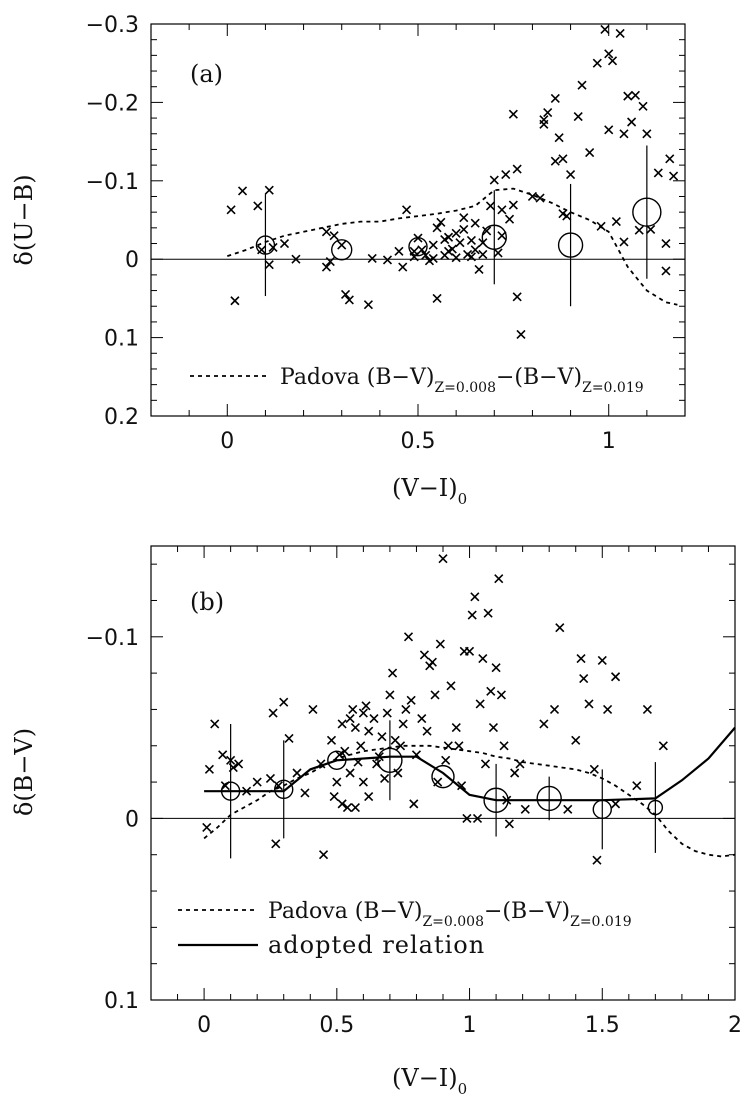 Image resolution: width=753 pixels, height=1106 pixels. Describe the element at coordinates (735, 1025) in the screenshot. I see `x-tick-label: 2` at that location.